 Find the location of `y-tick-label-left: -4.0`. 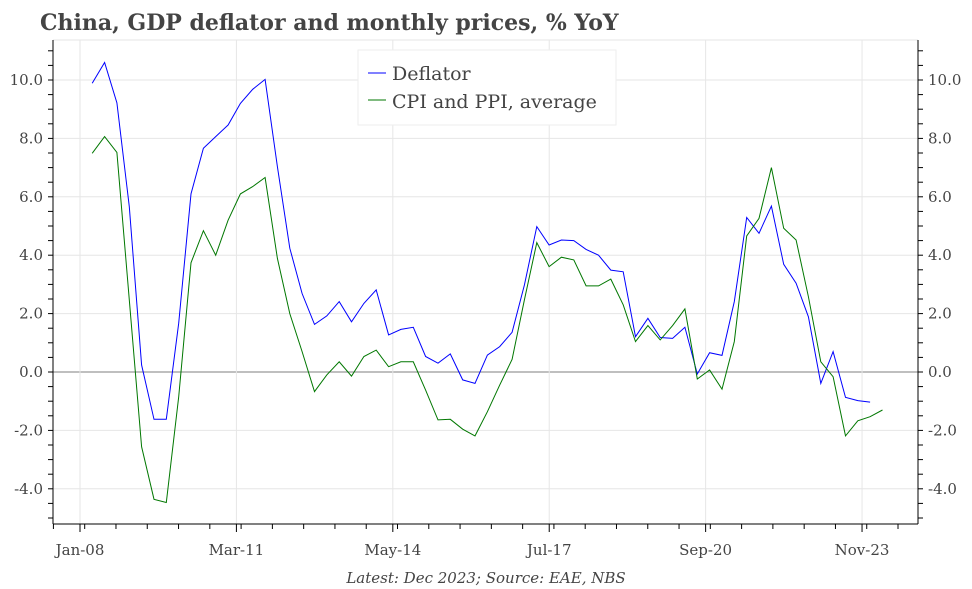

y-tick-label-left: -4.0 is located at coordinates (28, 489).